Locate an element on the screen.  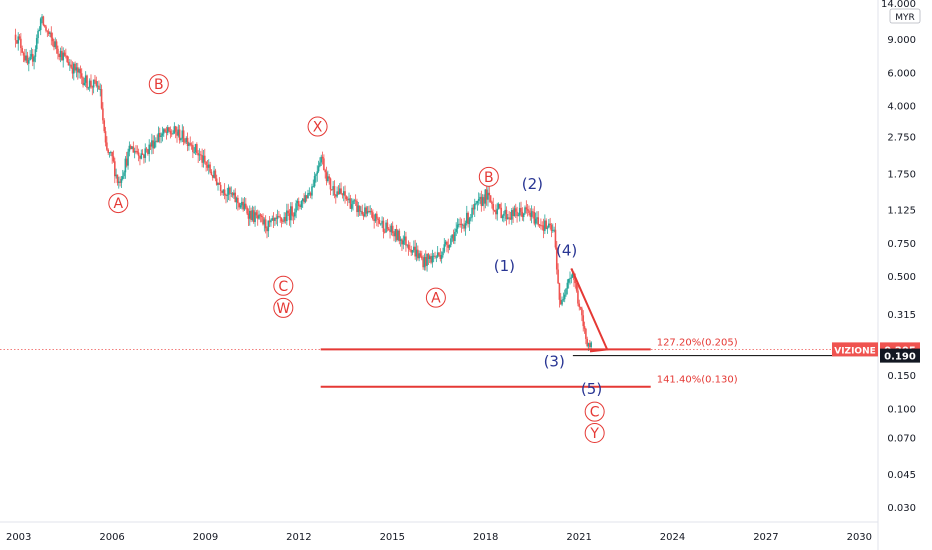
x-tick-label: 2021 is located at coordinates (578, 537).